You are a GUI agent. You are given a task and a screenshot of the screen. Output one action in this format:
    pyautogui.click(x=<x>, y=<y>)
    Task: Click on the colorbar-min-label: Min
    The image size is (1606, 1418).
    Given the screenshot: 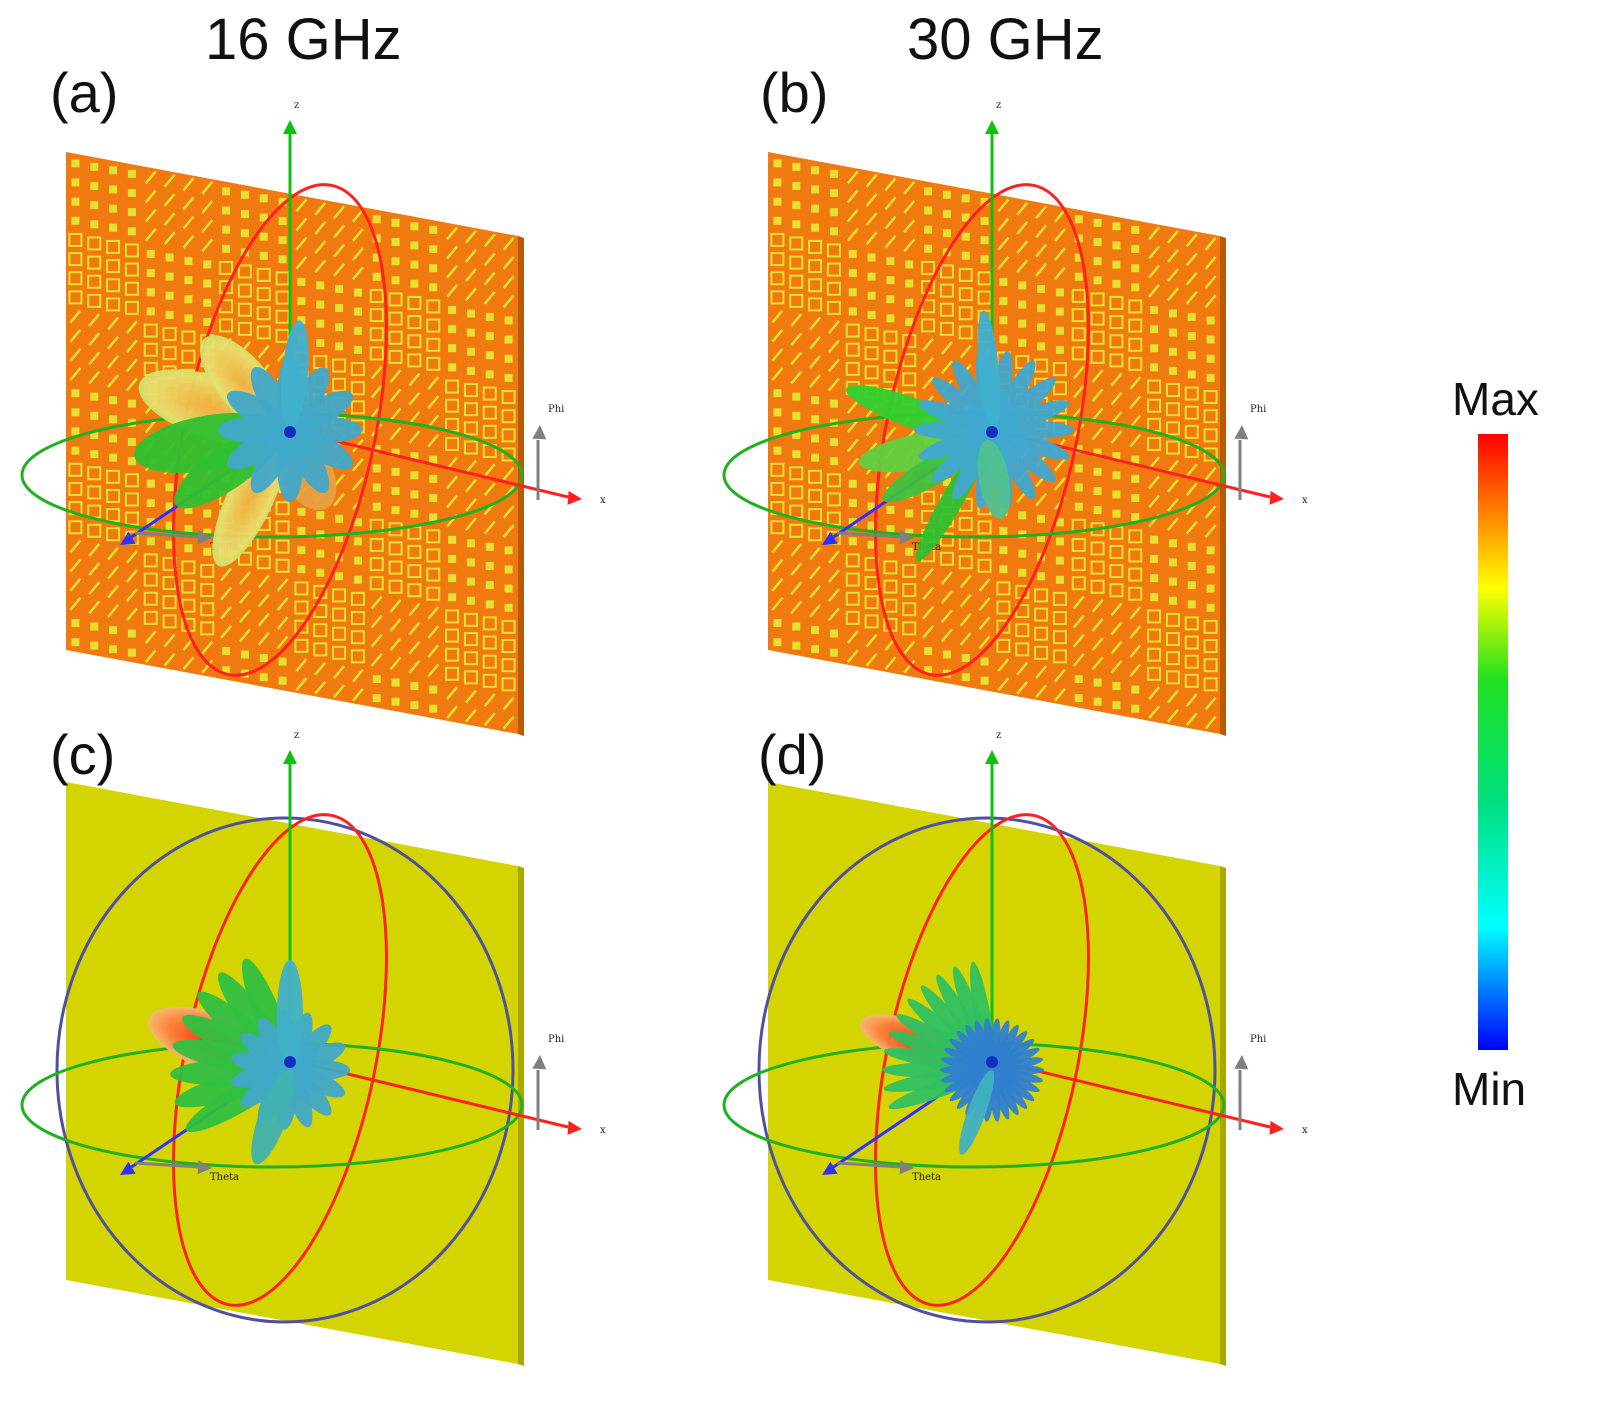 What is the action you would take?
    pyautogui.click(x=1489, y=1089)
    